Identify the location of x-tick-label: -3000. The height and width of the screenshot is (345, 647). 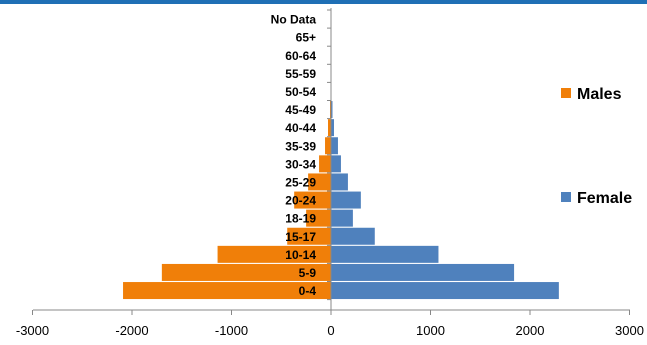
(32, 330).